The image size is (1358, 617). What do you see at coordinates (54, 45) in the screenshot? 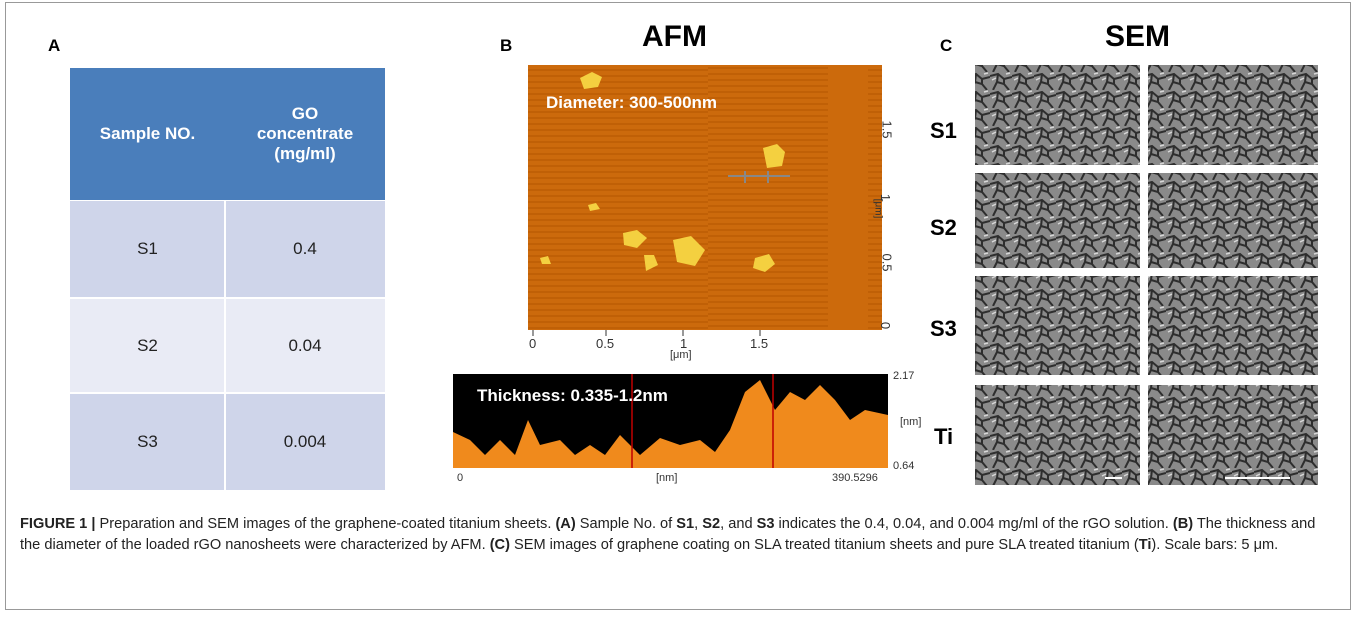
I see `panel-label: A` at bounding box center [54, 45].